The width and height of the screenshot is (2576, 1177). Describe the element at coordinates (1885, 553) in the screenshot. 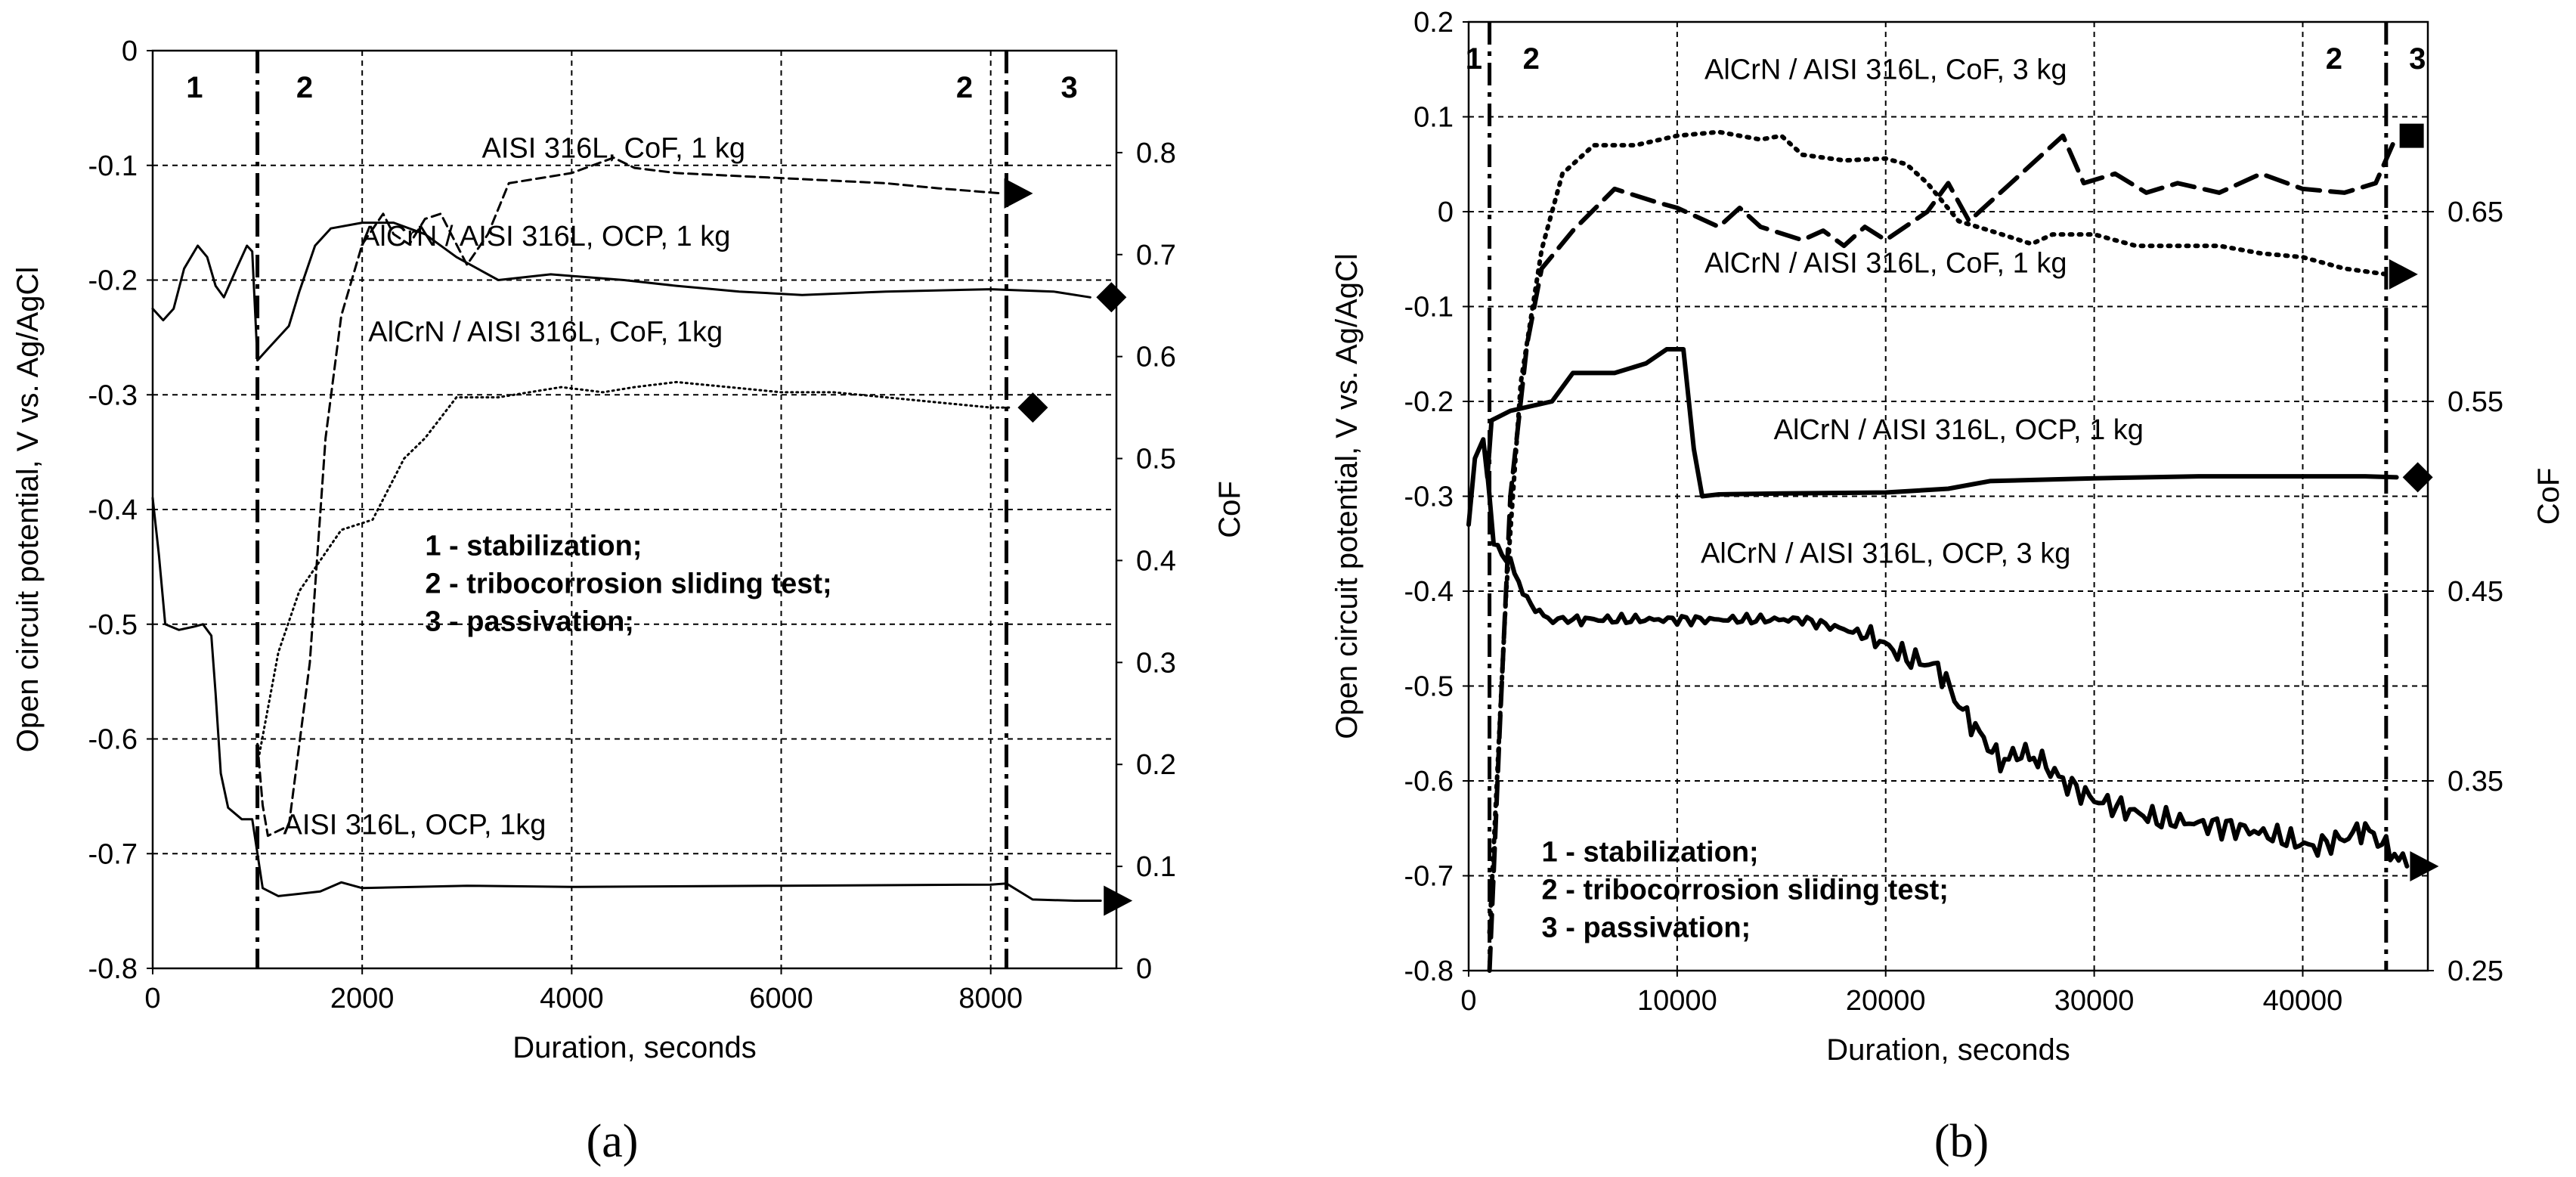

I see `series-label: AlCrN / AISI 316L, OCP, 3 kg` at that location.